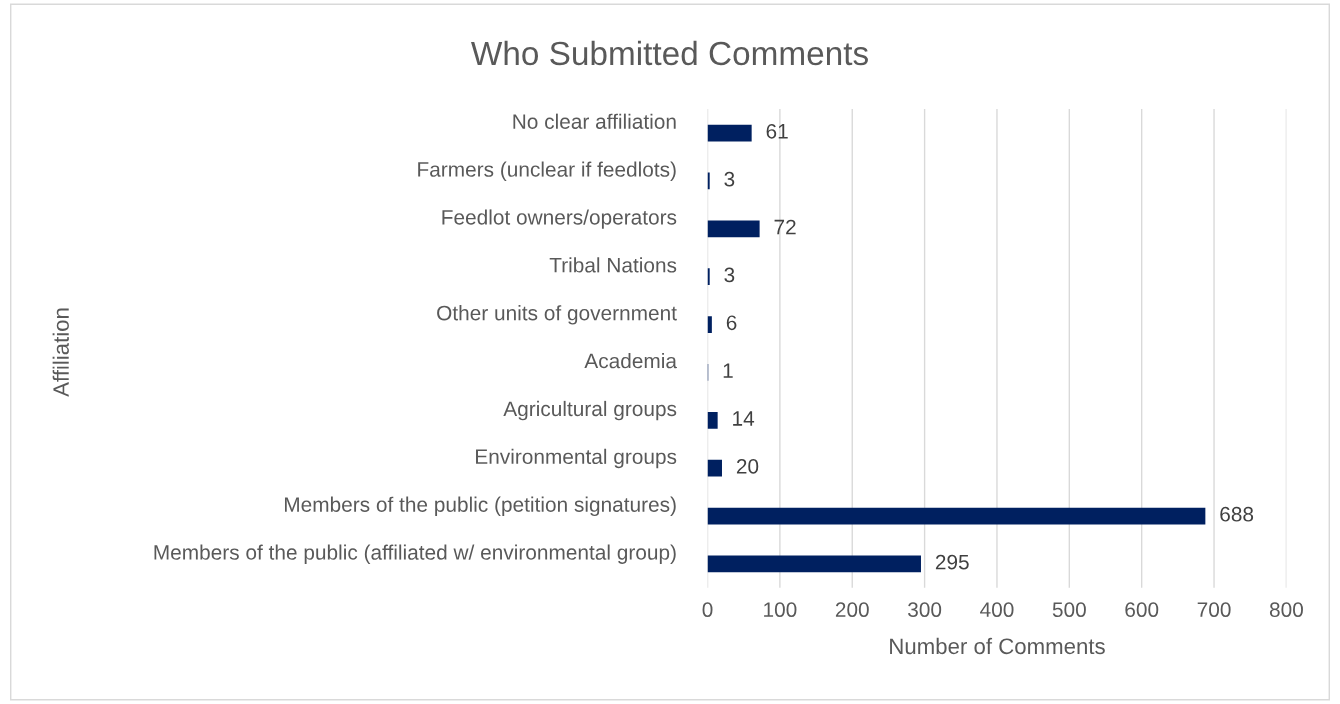 The height and width of the screenshot is (704, 1340). I want to click on data-label: 61, so click(777, 131).